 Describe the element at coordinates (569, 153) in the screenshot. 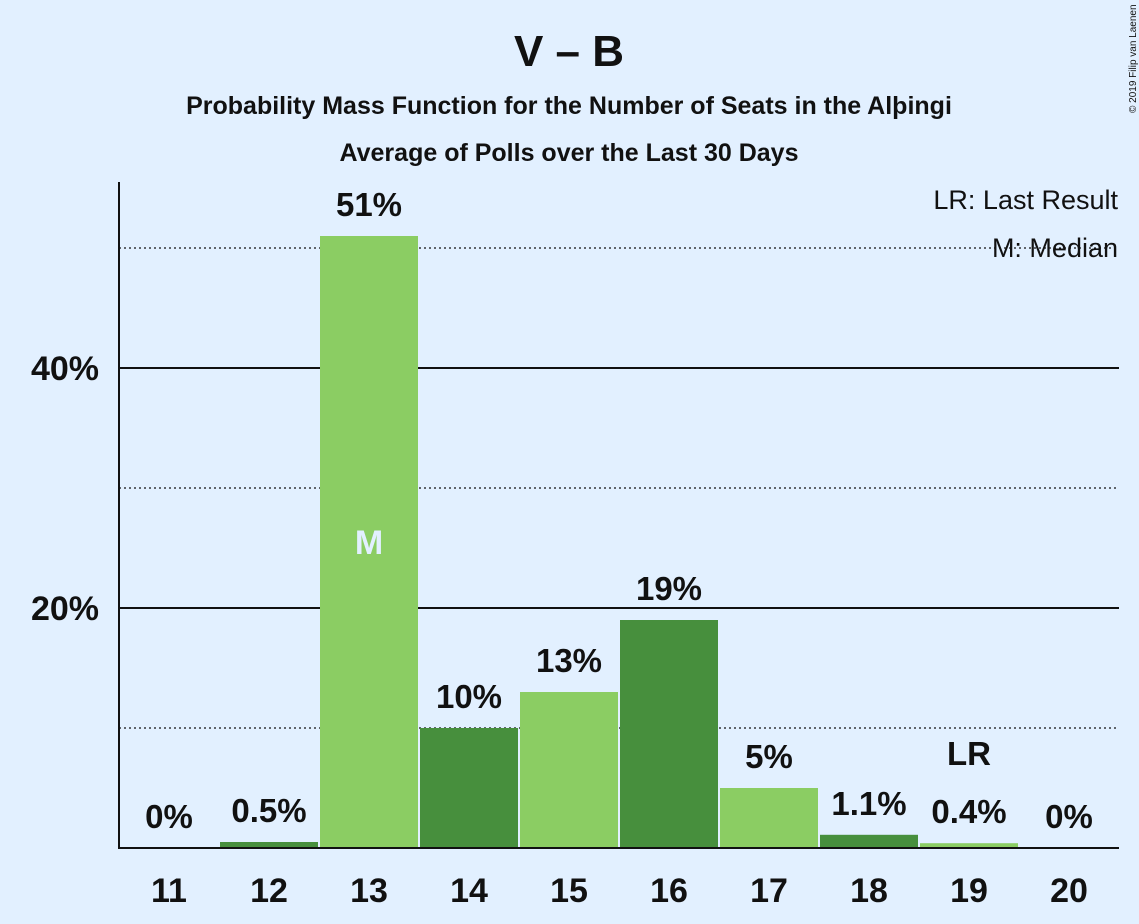

I see `chart-subtitle-period: Average of Polls over the Last 30 Days` at that location.